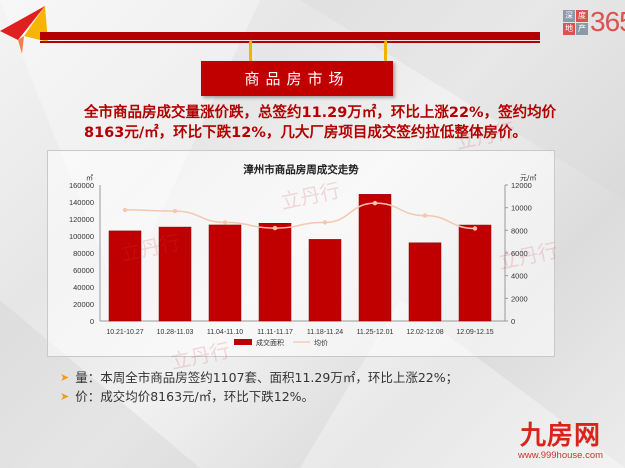  Describe the element at coordinates (275, 272) in the screenshot. I see `bar-11.11-11.17` at that location.